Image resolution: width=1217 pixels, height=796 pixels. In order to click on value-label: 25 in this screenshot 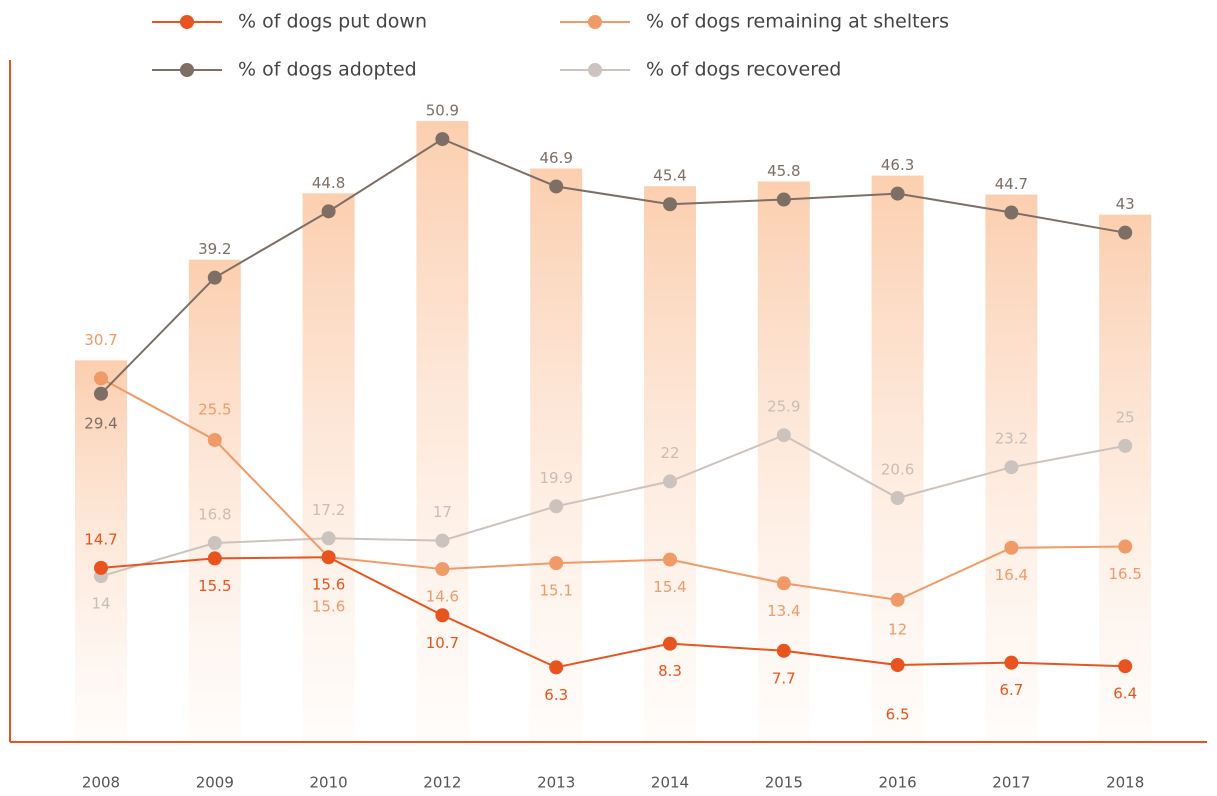, I will do `click(1125, 417)`.